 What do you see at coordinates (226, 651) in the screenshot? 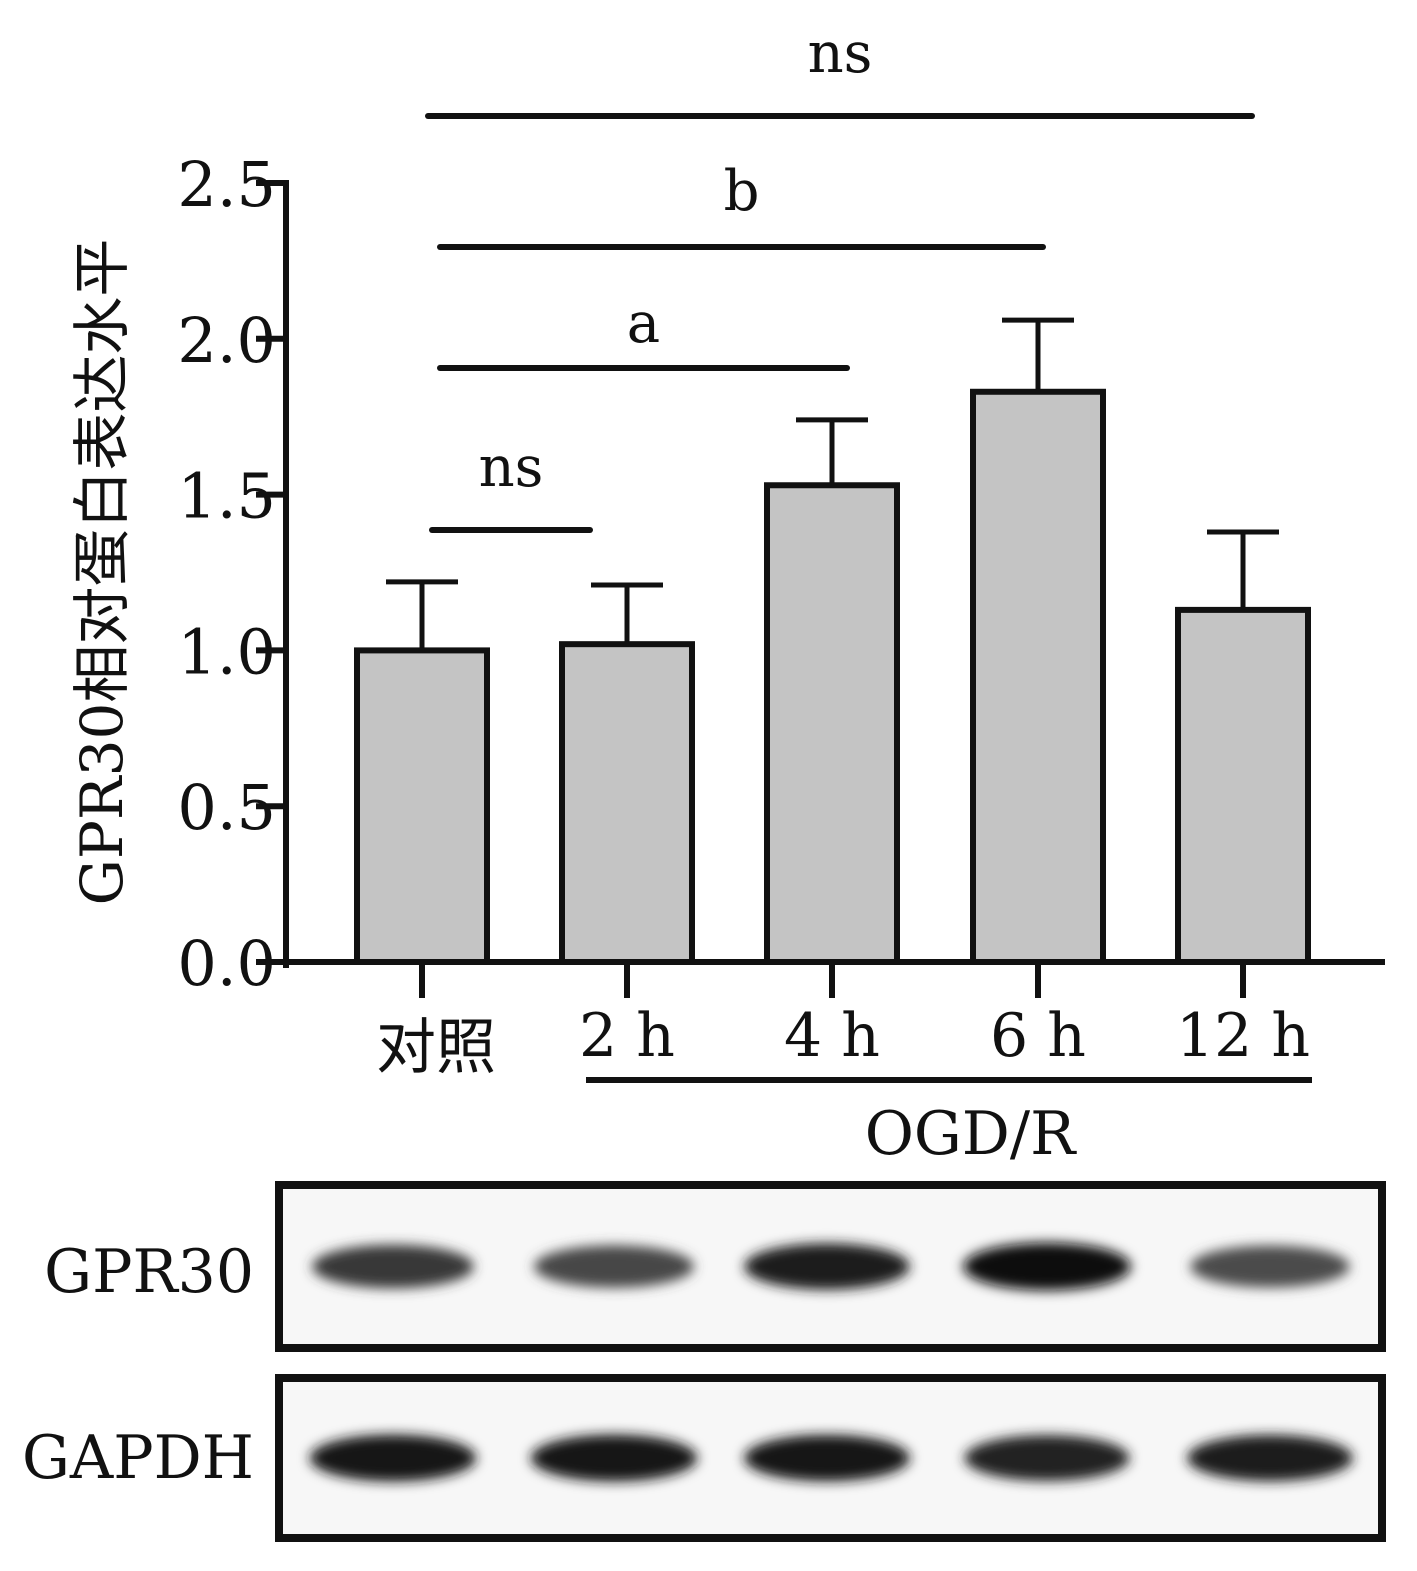
I see `y-tick-label: 1.0` at bounding box center [226, 651].